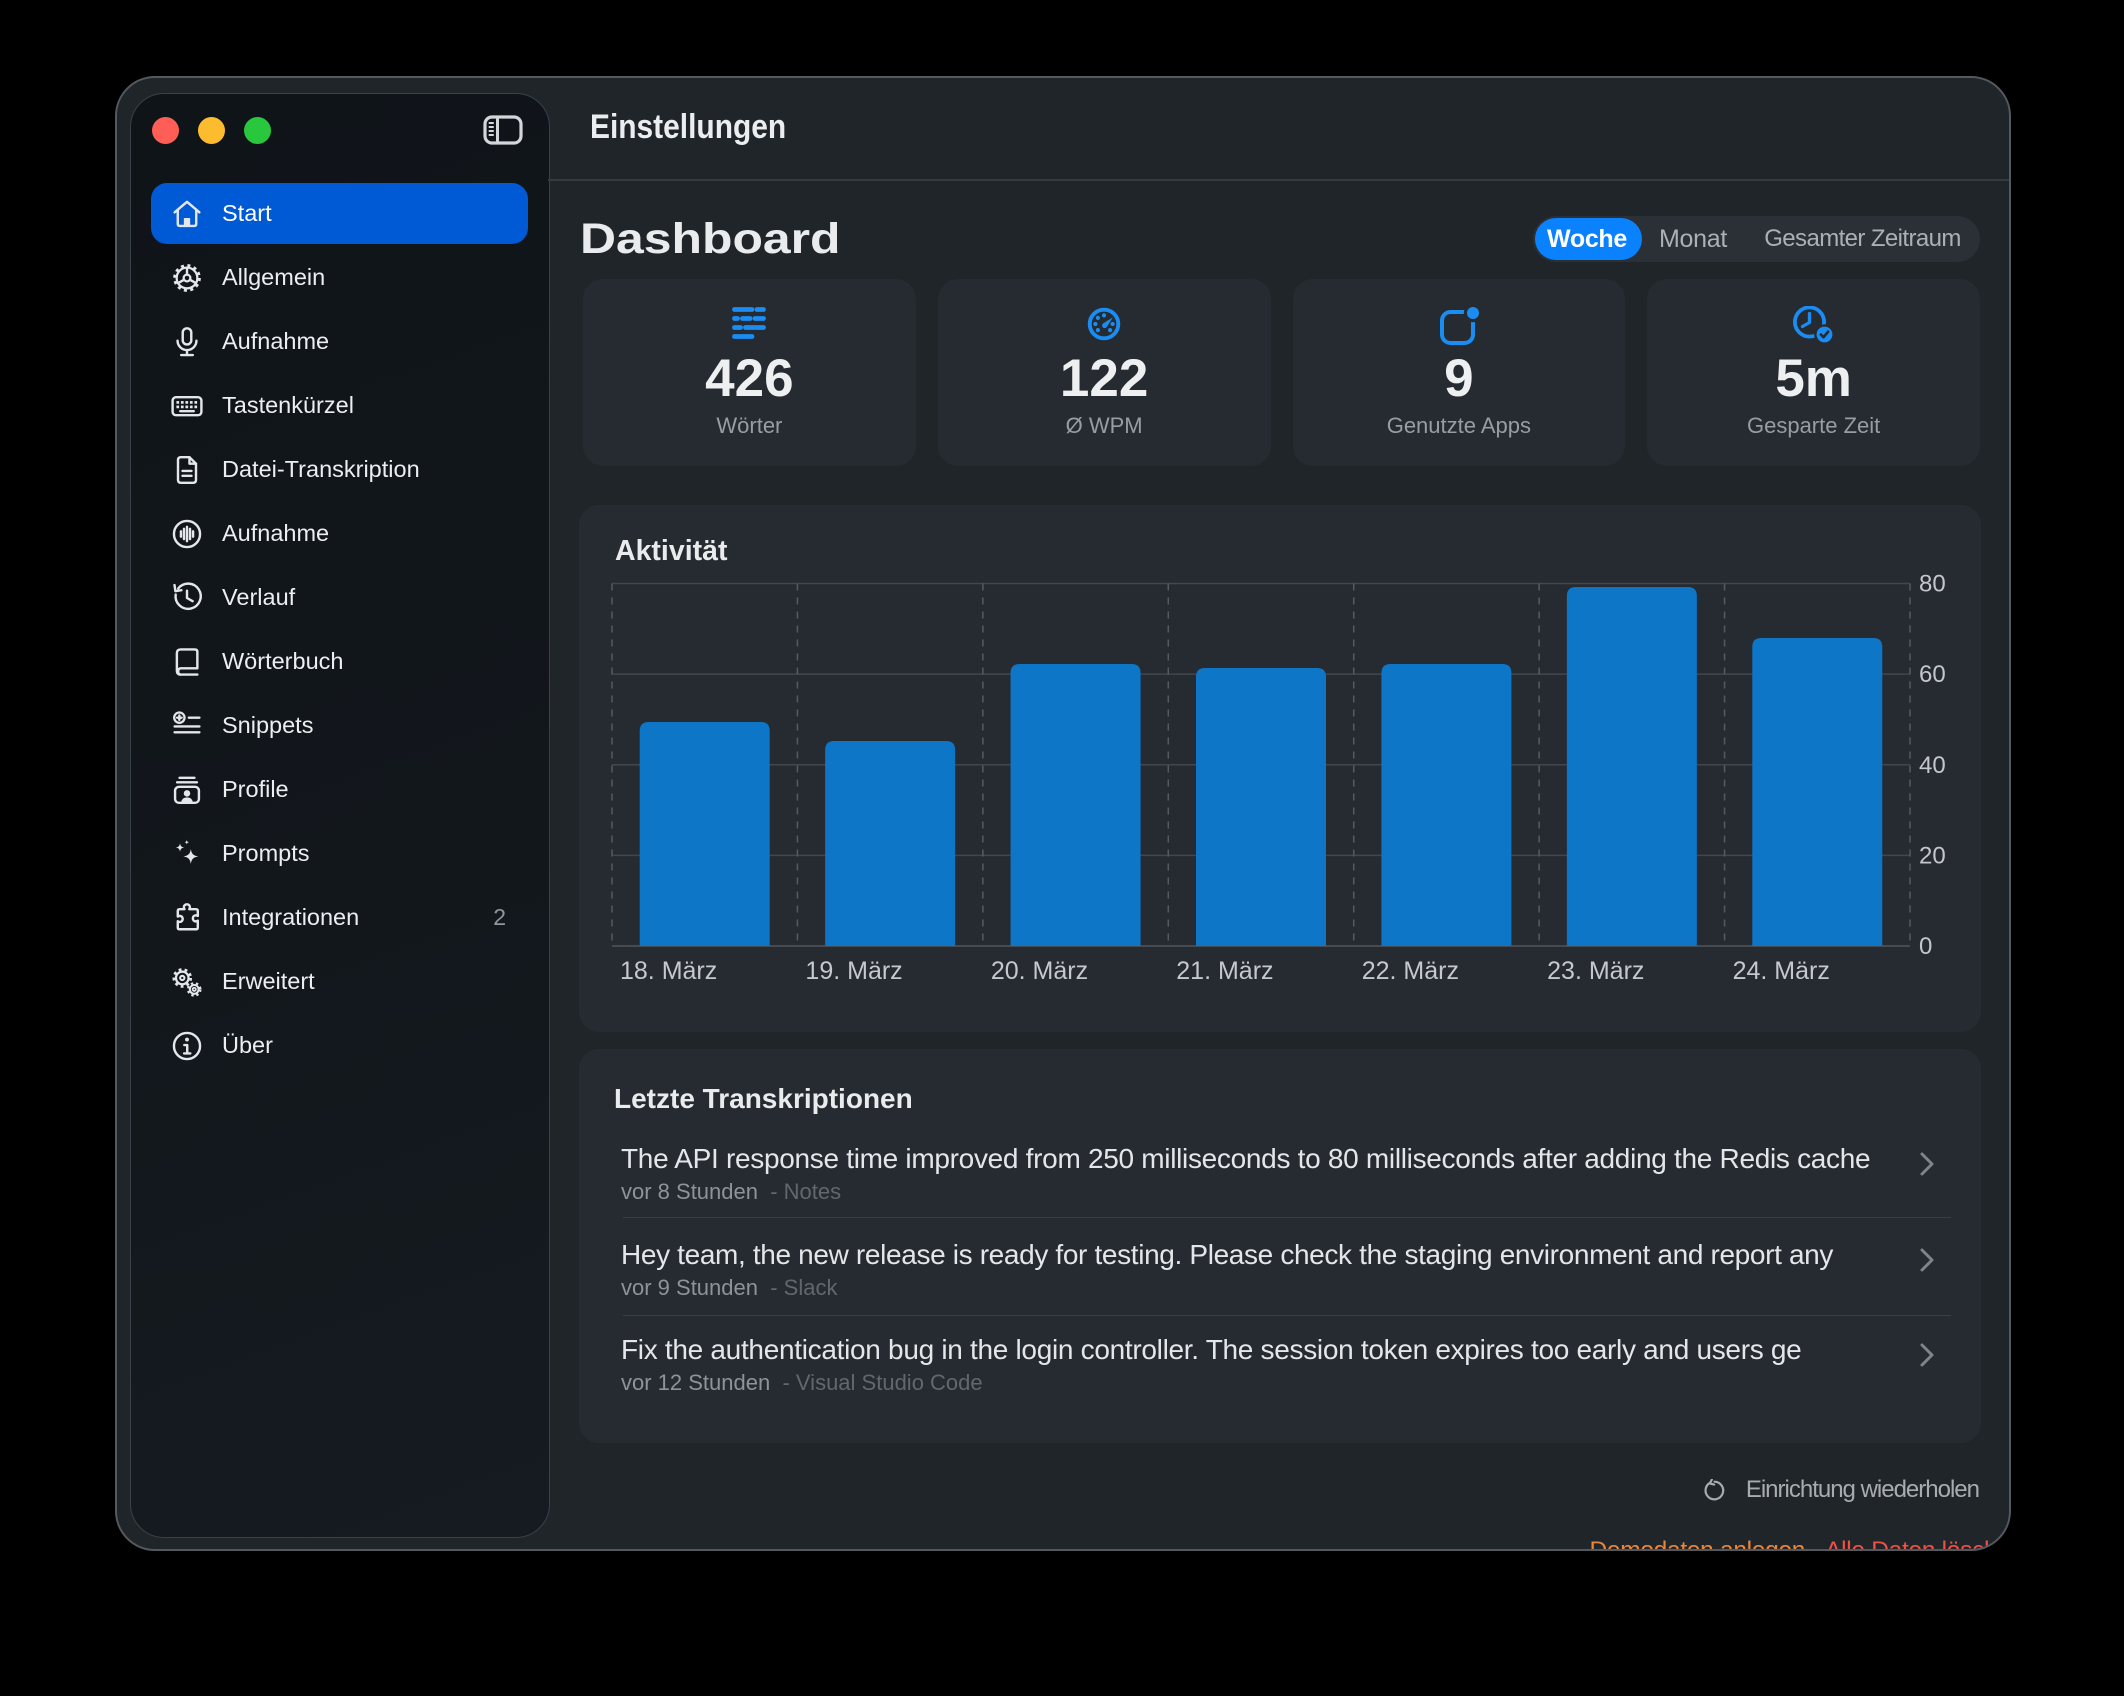 The height and width of the screenshot is (1696, 2124). Describe the element at coordinates (1224, 971) in the screenshot. I see `svg-text: 21. März` at that location.